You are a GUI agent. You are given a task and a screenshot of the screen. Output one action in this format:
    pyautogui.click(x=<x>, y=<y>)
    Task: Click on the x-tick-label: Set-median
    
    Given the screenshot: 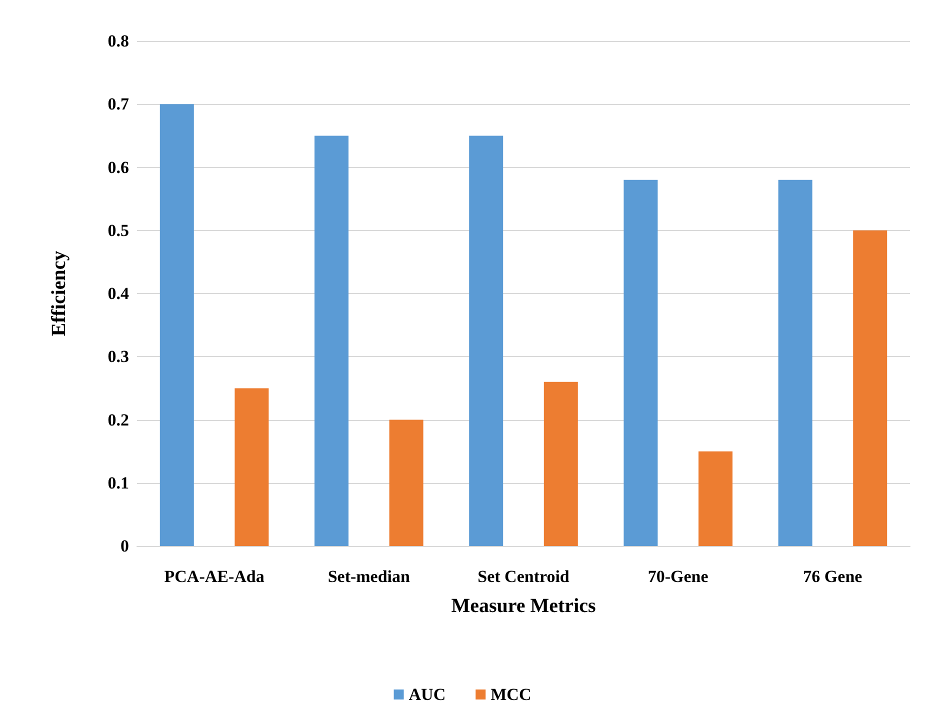 What is the action you would take?
    pyautogui.click(x=369, y=576)
    